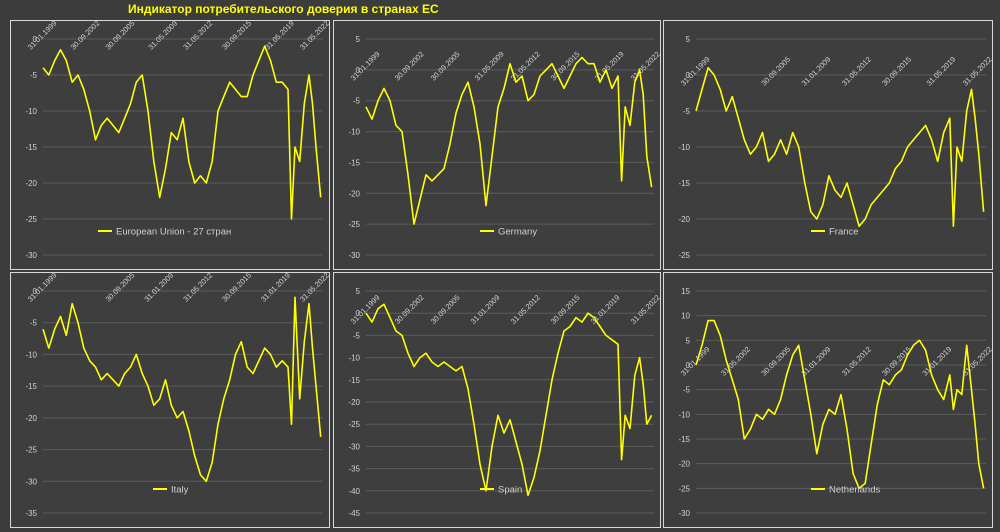  Describe the element at coordinates (844, 232) in the screenshot. I see `legend-label: France` at that location.